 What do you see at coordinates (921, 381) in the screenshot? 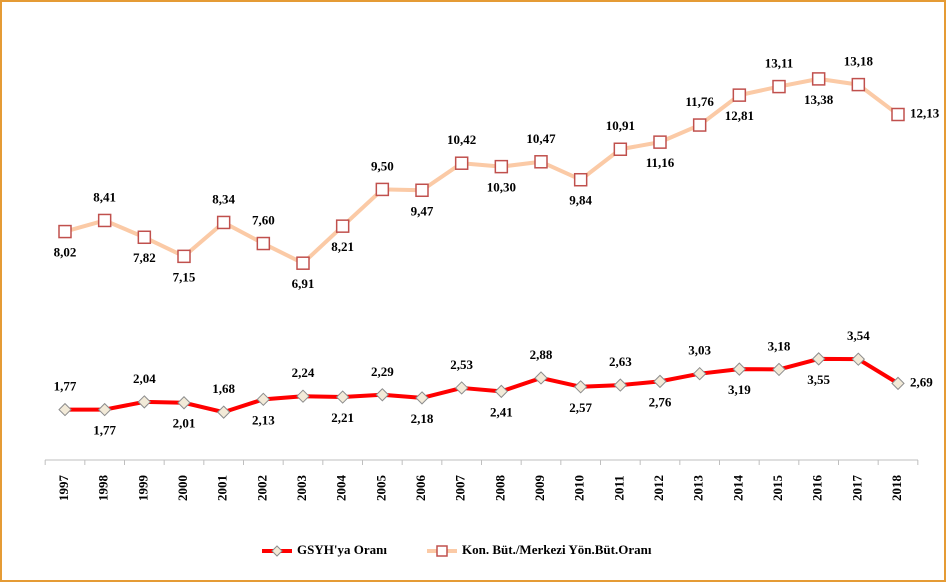
I see `data-label: 2,69` at bounding box center [921, 381].